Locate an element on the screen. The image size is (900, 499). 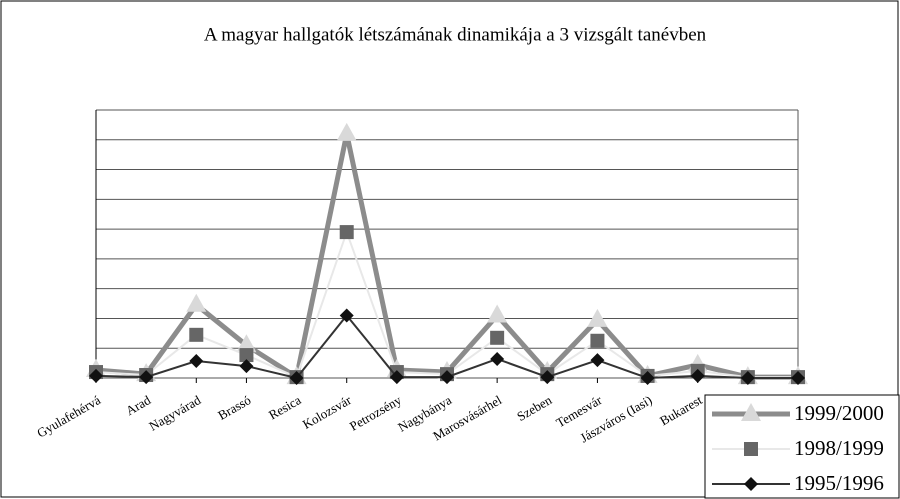
legend-label: 1999/2000 is located at coordinates (839, 413).